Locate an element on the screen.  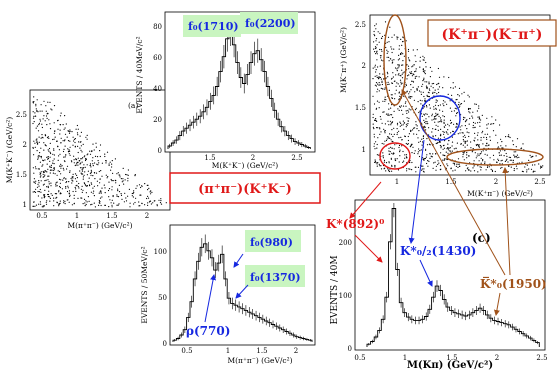
f0-1710-box is located at coordinates (212, 26).